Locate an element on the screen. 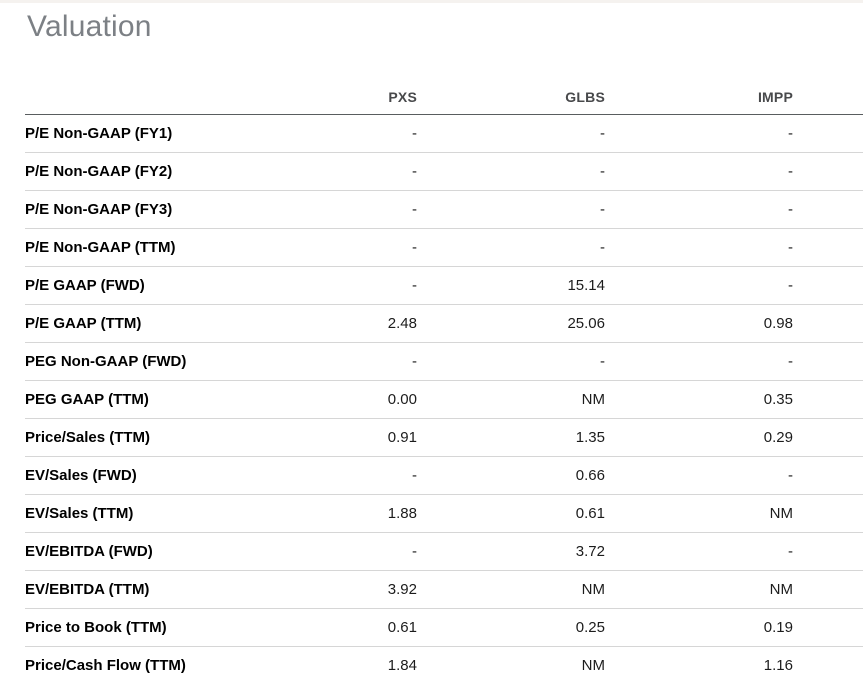 This screenshot has height=679, width=863. metric-value-glbs: 25.06 is located at coordinates (511, 323).